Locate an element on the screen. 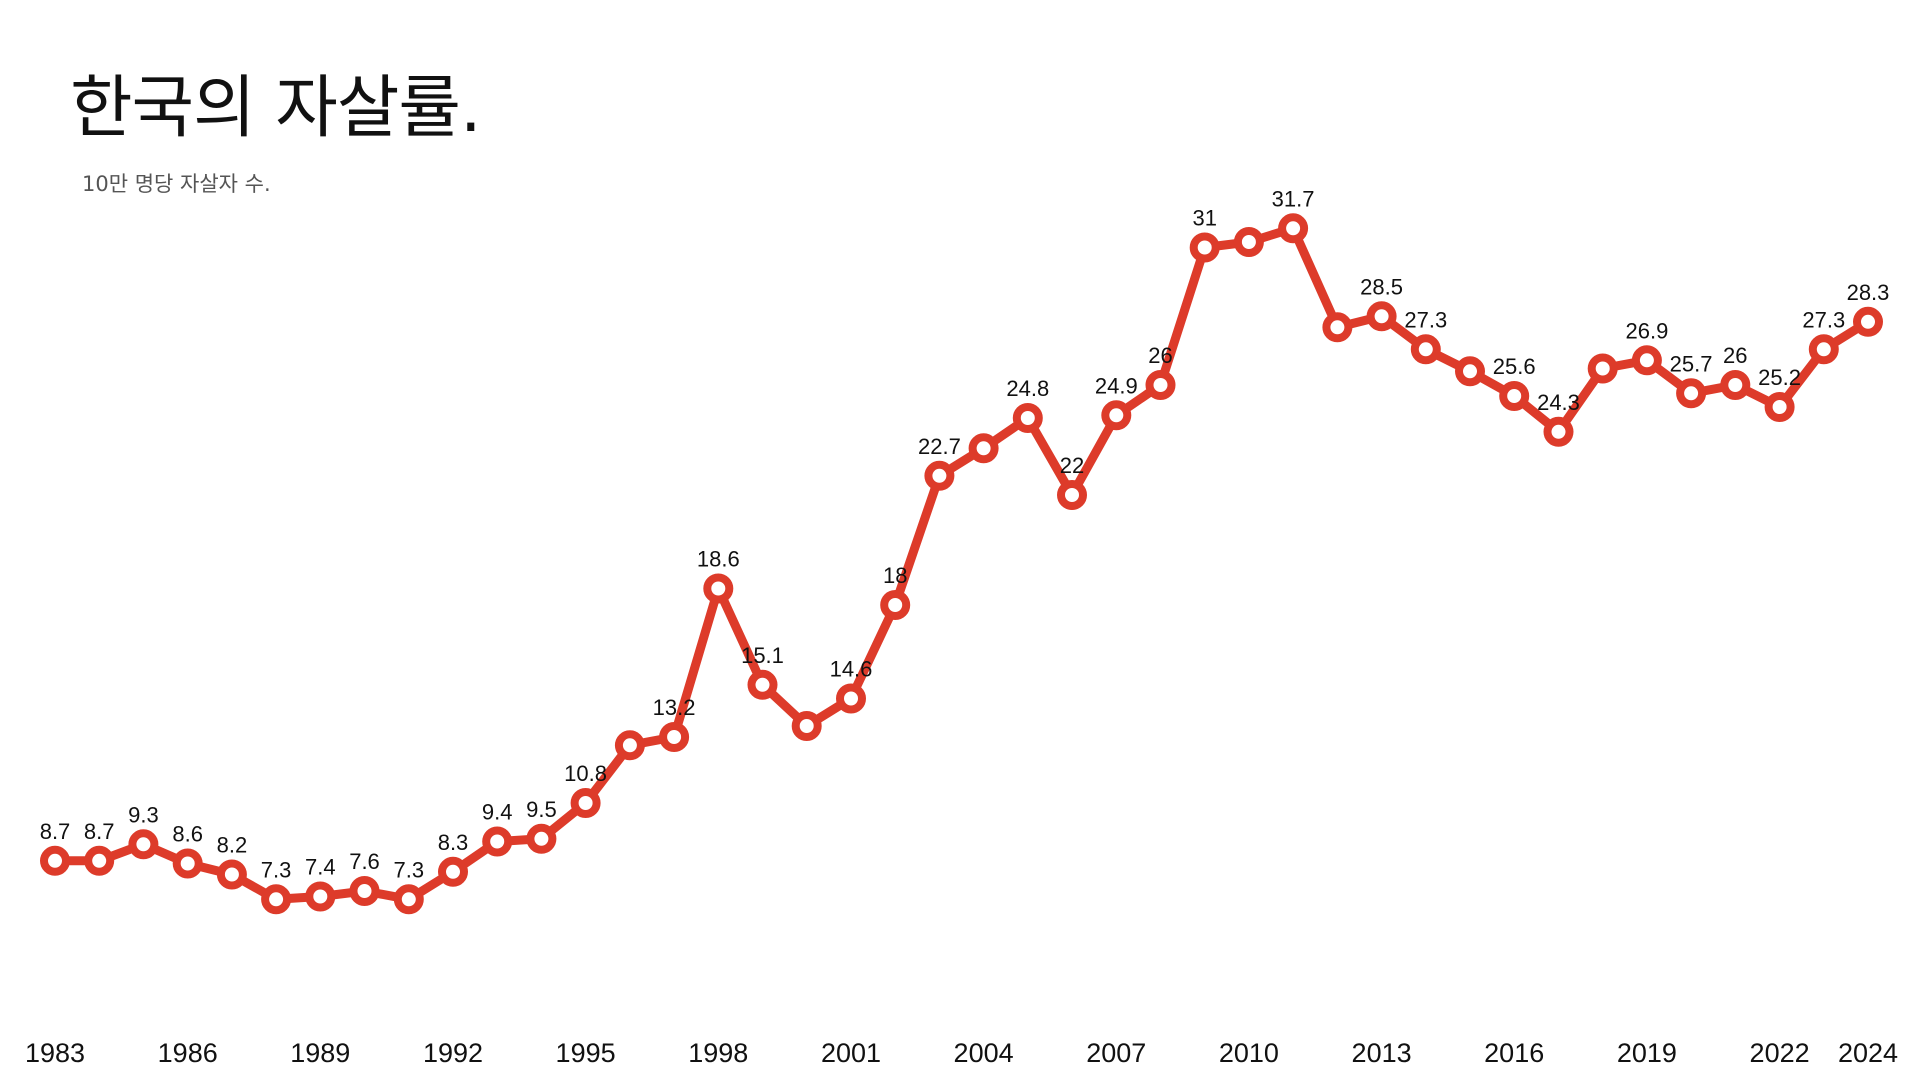  data-label: 7.6 is located at coordinates (364, 861).